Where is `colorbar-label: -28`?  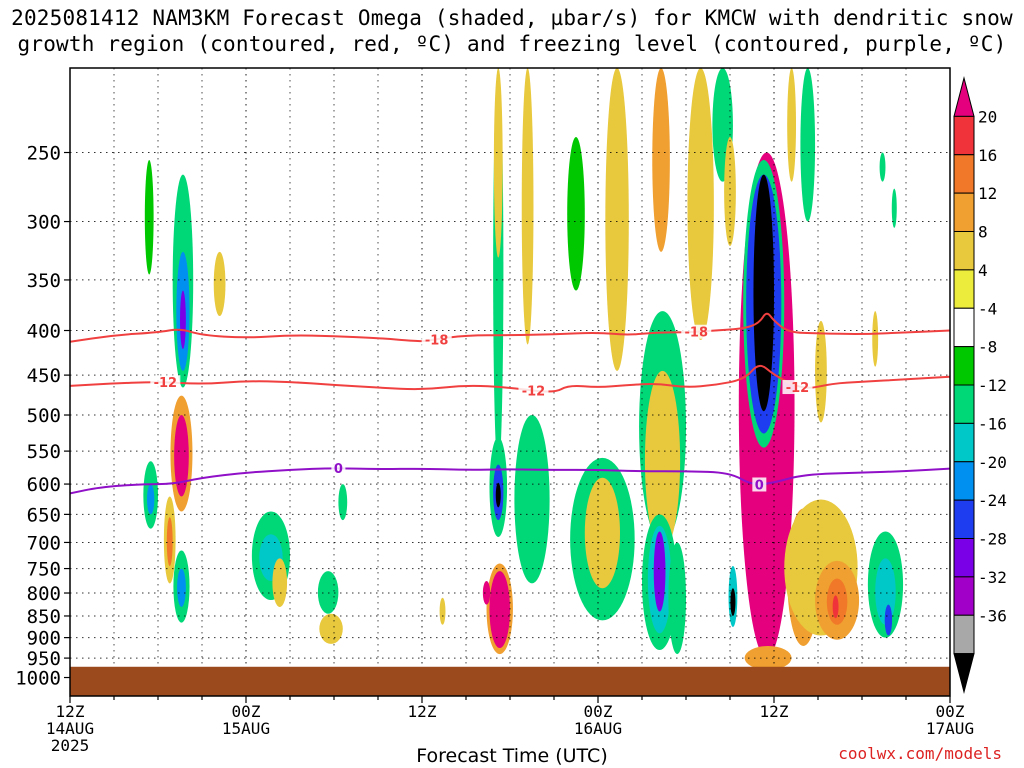 colorbar-label: -28 is located at coordinates (992, 539).